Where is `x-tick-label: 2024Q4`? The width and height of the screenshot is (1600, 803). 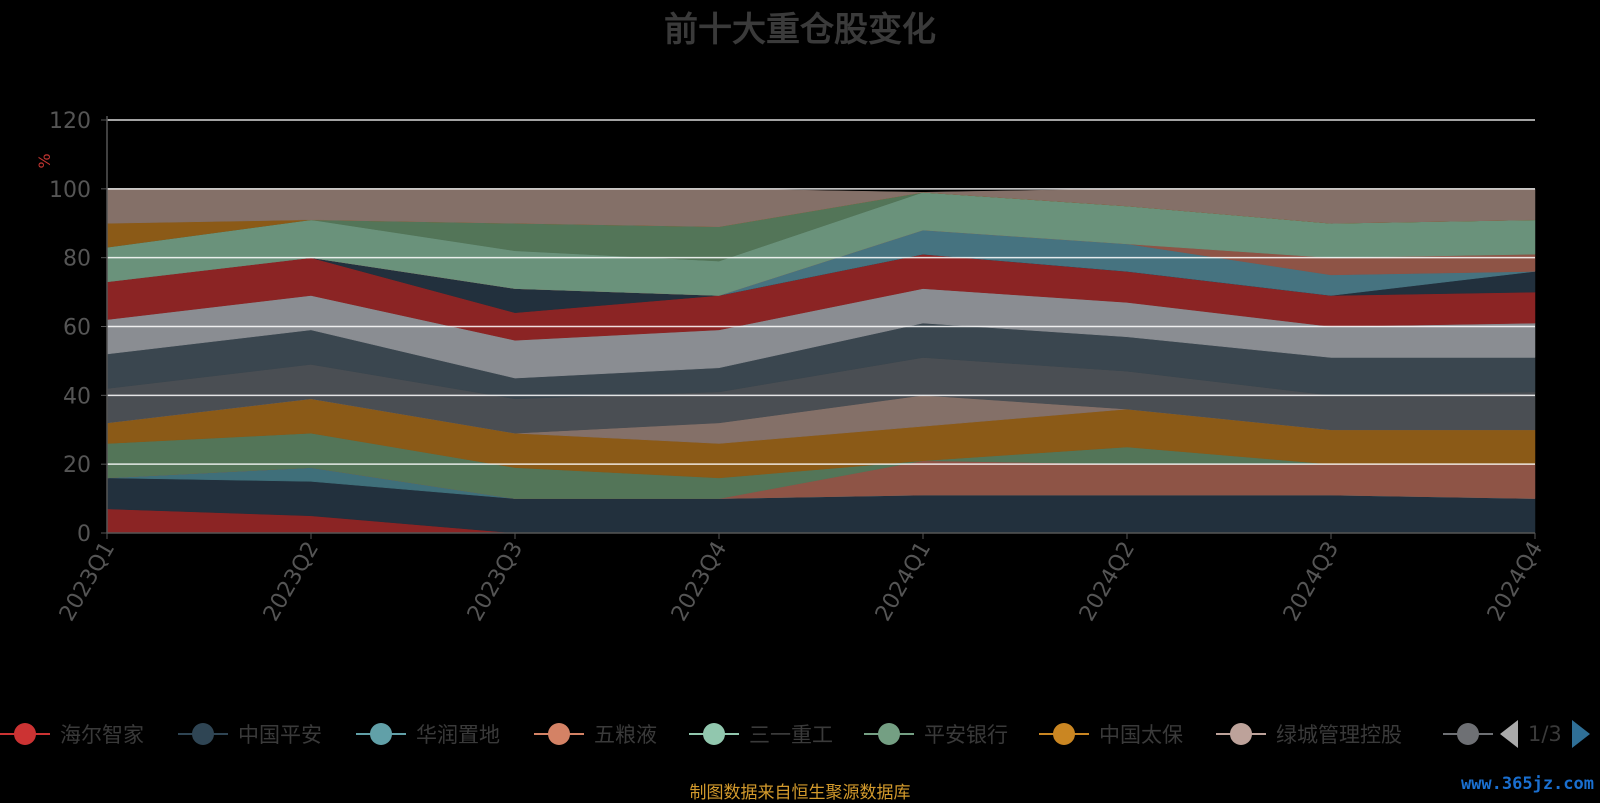
x-tick-label: 2024Q4 is located at coordinates (1515, 582).